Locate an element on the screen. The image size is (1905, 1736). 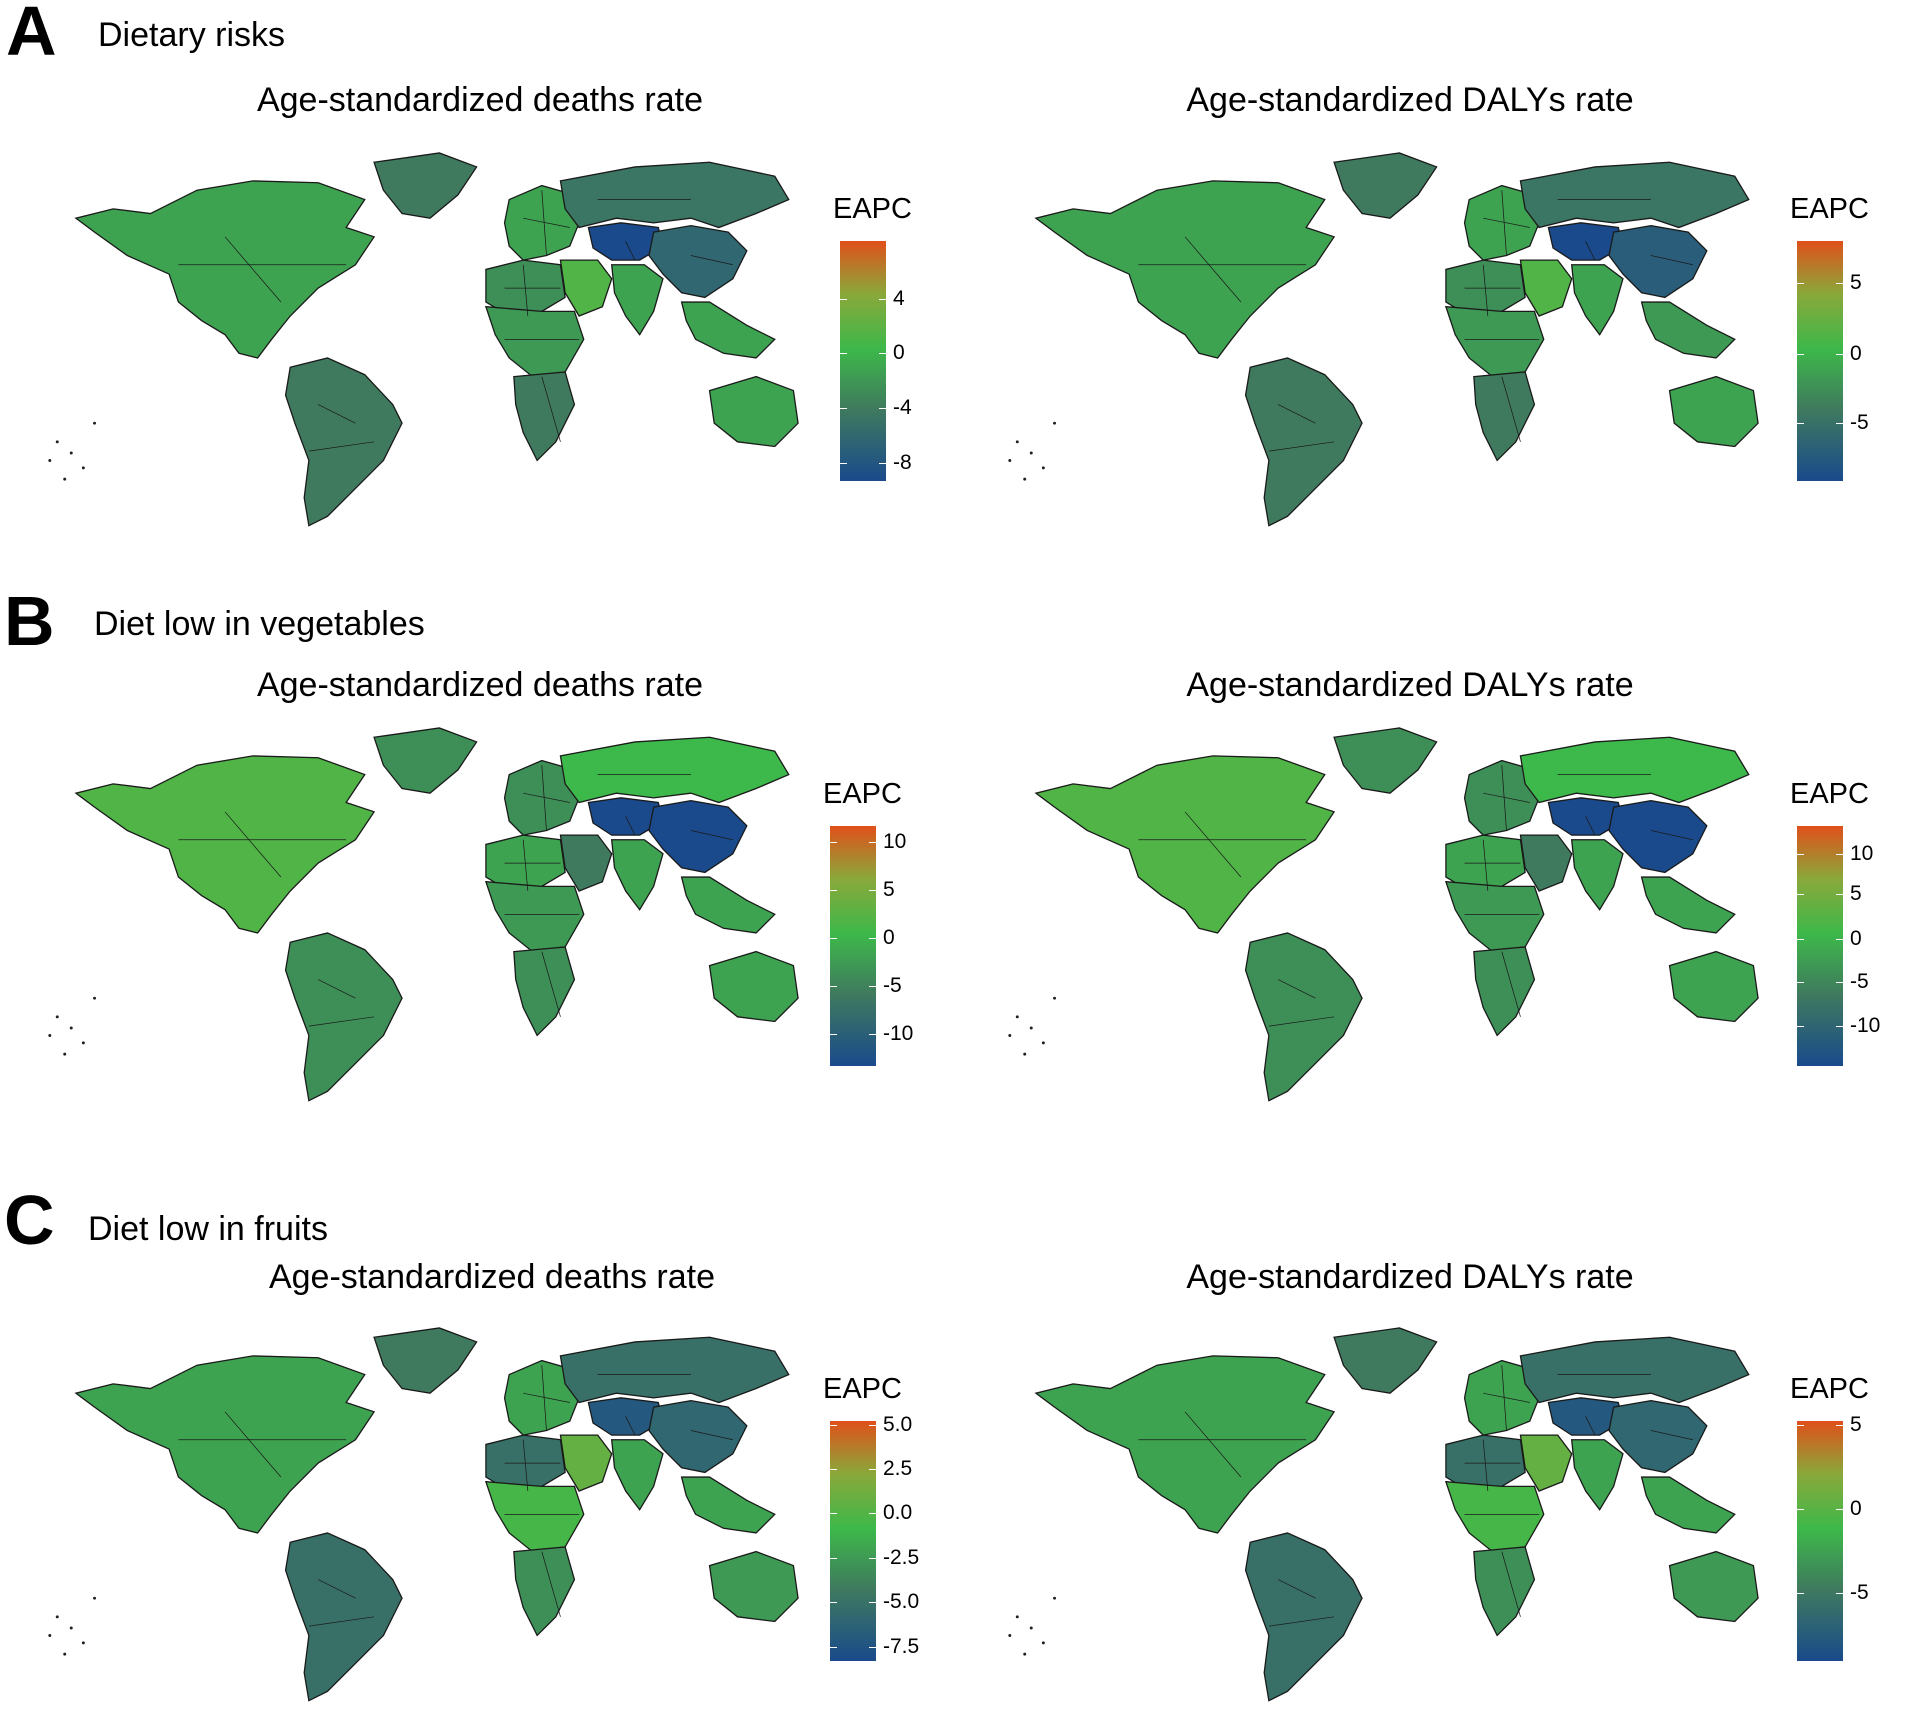
map-title-a-dalys: Age-standardized DALYs rate is located at coordinates (1410, 100).